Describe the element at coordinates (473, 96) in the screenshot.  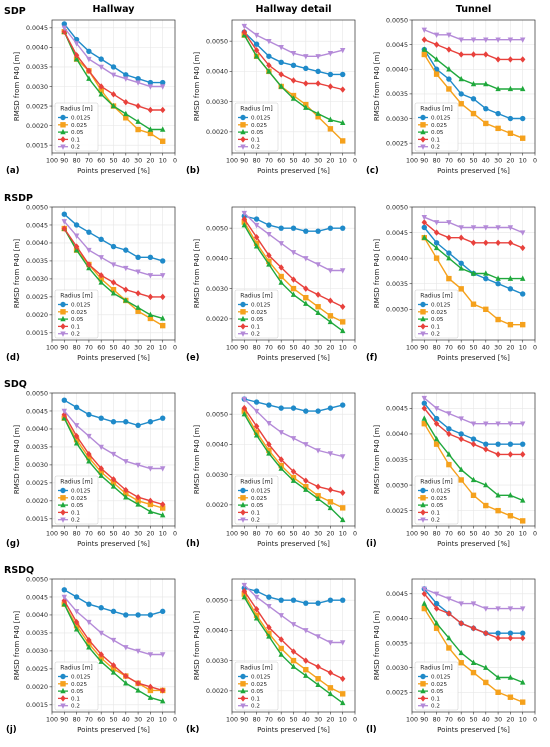
I see `series-0.025` at that location.